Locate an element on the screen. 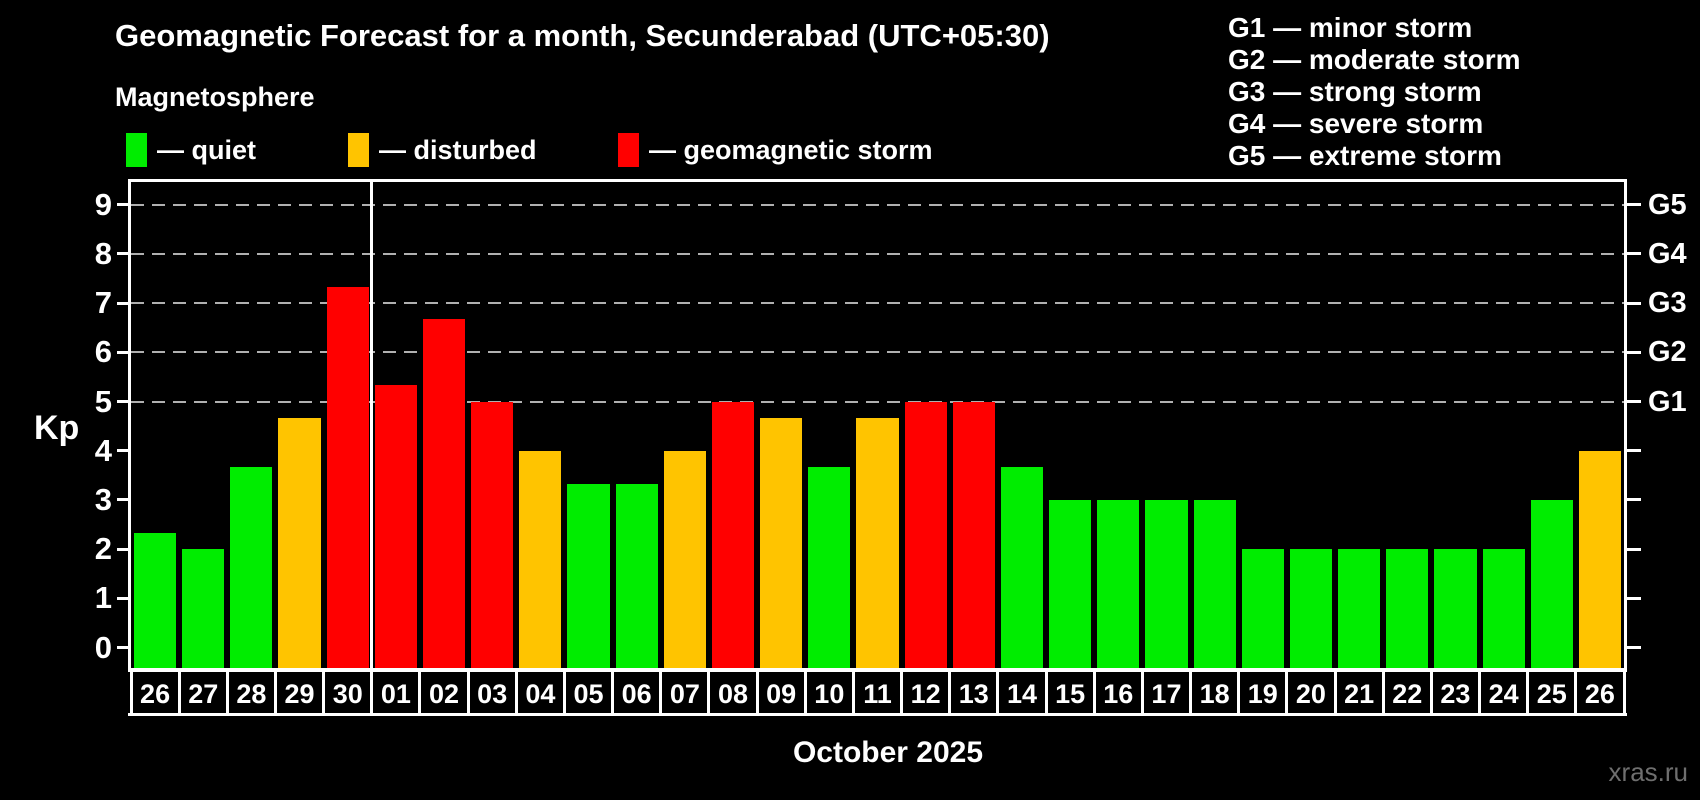 The width and height of the screenshot is (1700, 800). day-label-18-14: 14 is located at coordinates (1021, 694).